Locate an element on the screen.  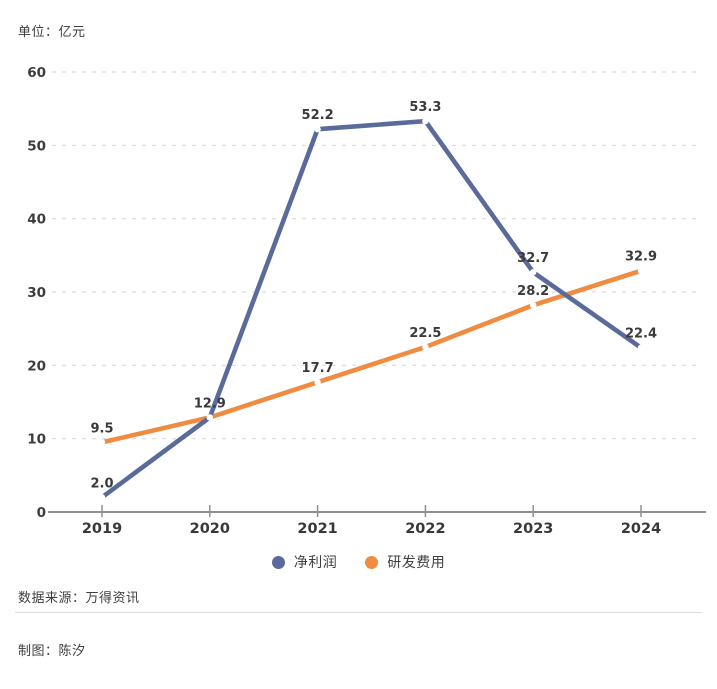
data-point-label: 2.0 is located at coordinates (101, 483).